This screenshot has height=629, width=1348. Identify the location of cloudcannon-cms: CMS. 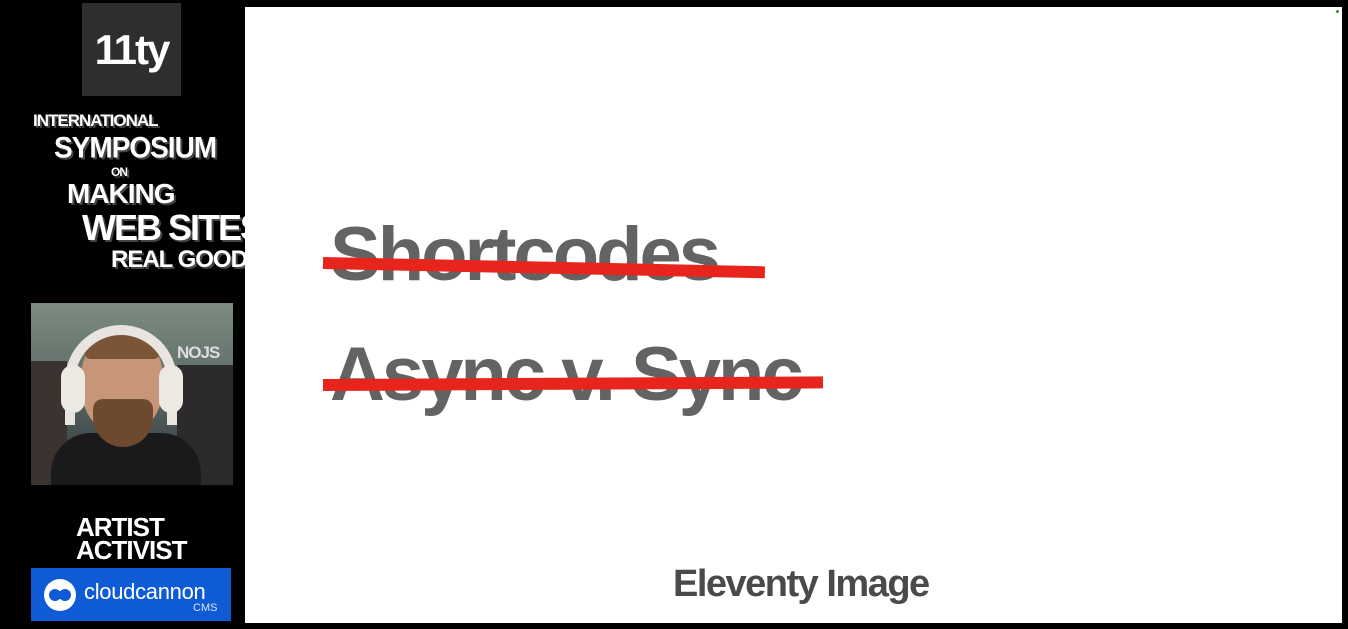
(205, 608).